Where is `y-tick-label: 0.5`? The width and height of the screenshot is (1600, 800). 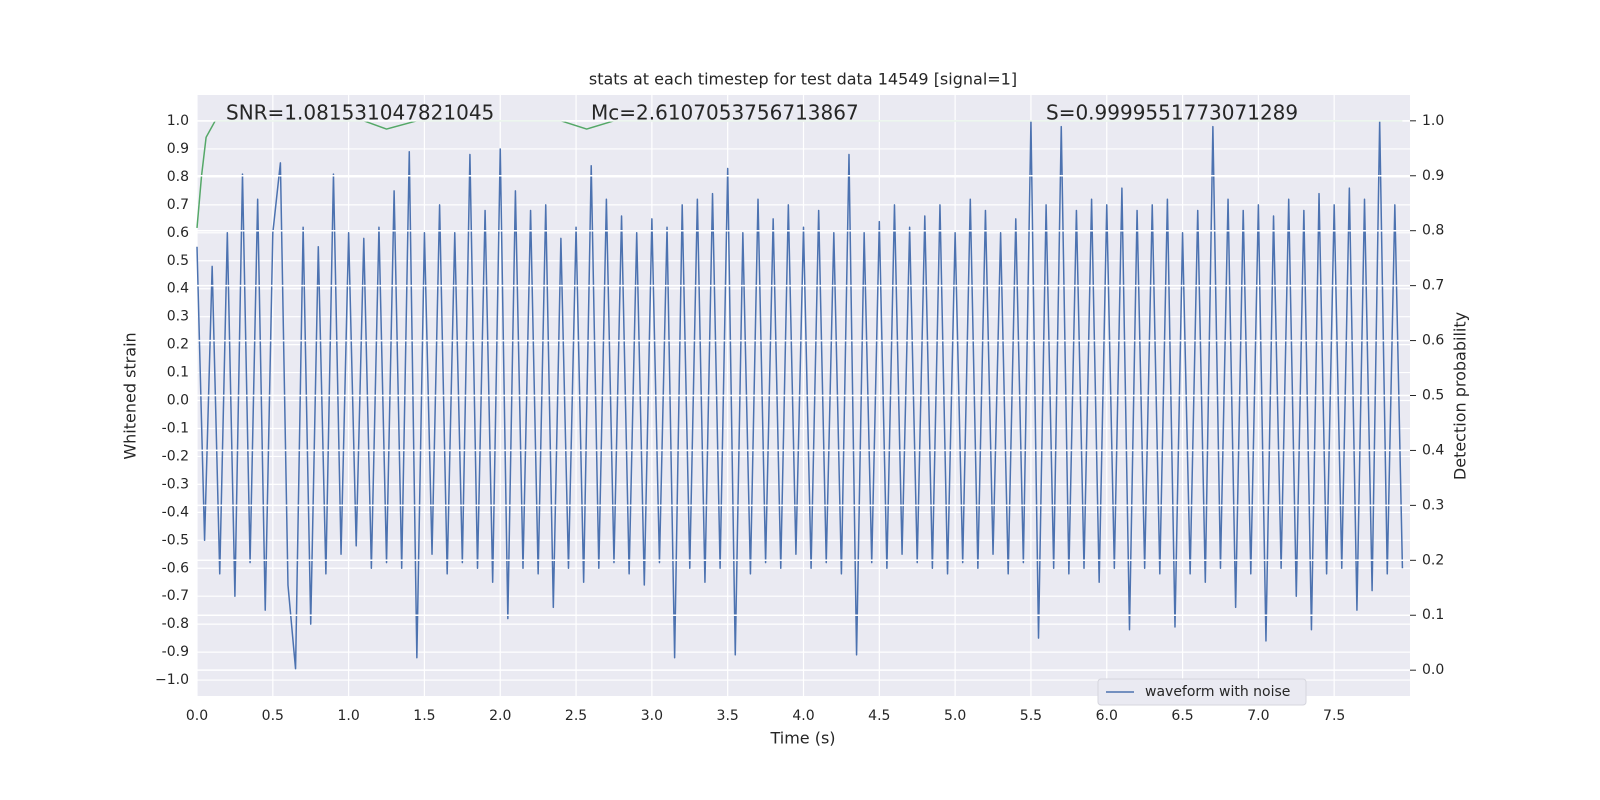
y-tick-label: 0.5 is located at coordinates (178, 261).